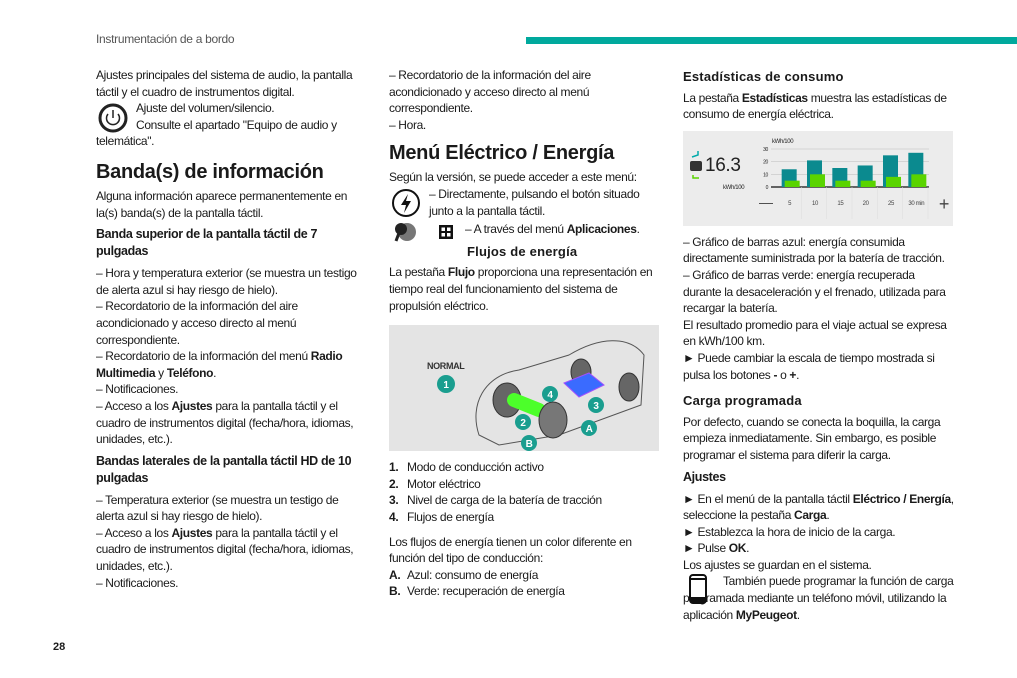  What do you see at coordinates (916, 204) in the screenshot?
I see `x-tick-label: 30 min` at bounding box center [916, 204].